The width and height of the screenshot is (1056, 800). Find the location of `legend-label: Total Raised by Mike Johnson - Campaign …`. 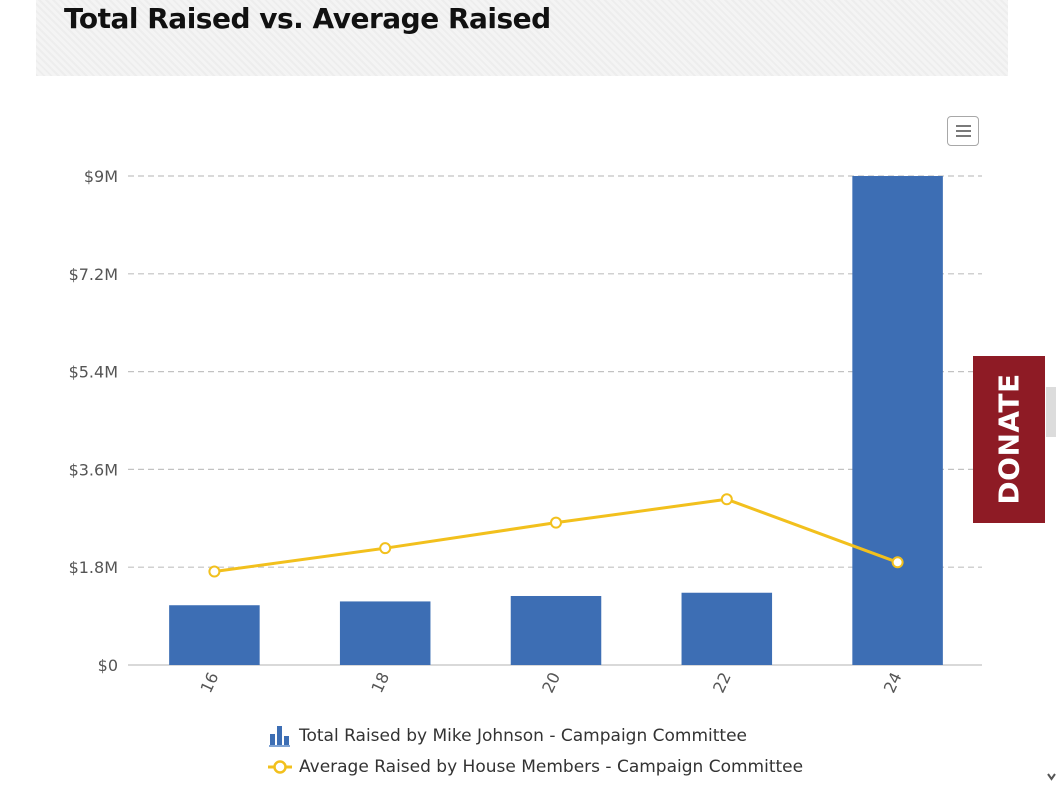

legend-label: Total Raised by Mike Johnson - Campaign … is located at coordinates (523, 736).